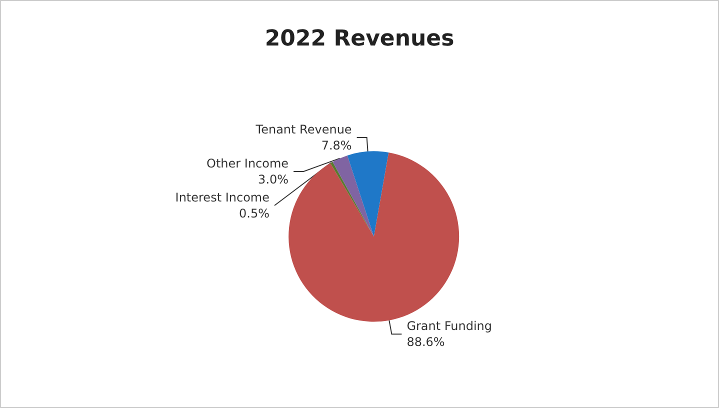 This screenshot has height=408, width=719. I want to click on slice-label: Interest Income, so click(222, 197).